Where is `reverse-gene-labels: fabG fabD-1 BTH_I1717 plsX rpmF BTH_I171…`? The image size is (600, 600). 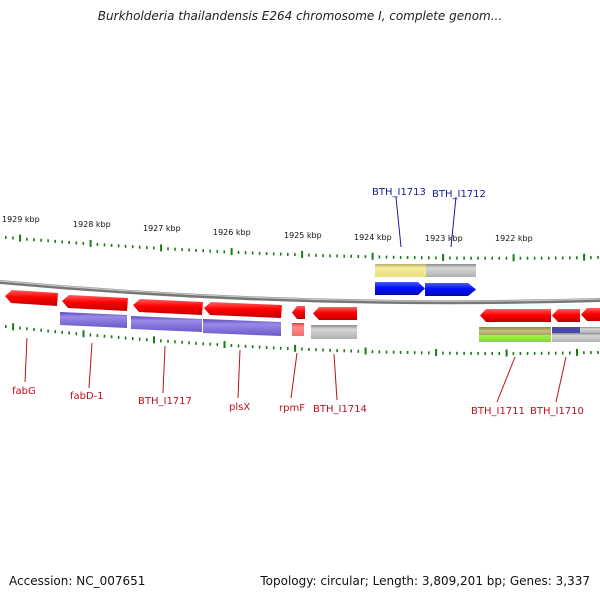
reverse-gene-labels: fabG fabD-1 BTH_I1717 plsX rpmF BTH_I171… is located at coordinates (298, 377).